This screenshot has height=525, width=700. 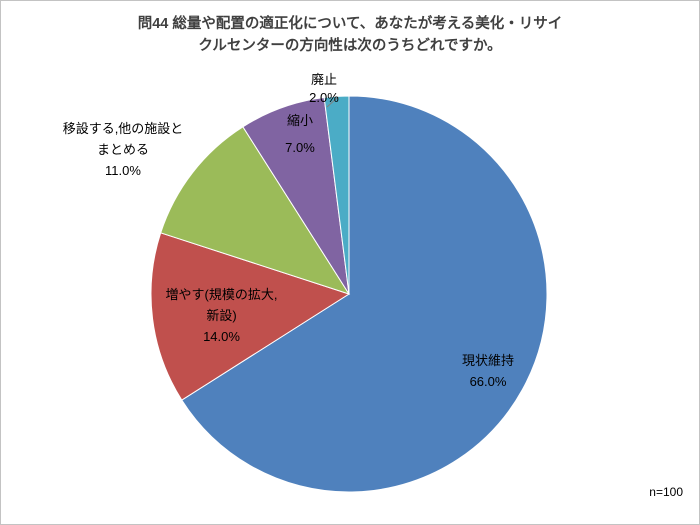 What do you see at coordinates (336, 195) in the screenshot?
I see `pie-slice-abolish` at bounding box center [336, 195].